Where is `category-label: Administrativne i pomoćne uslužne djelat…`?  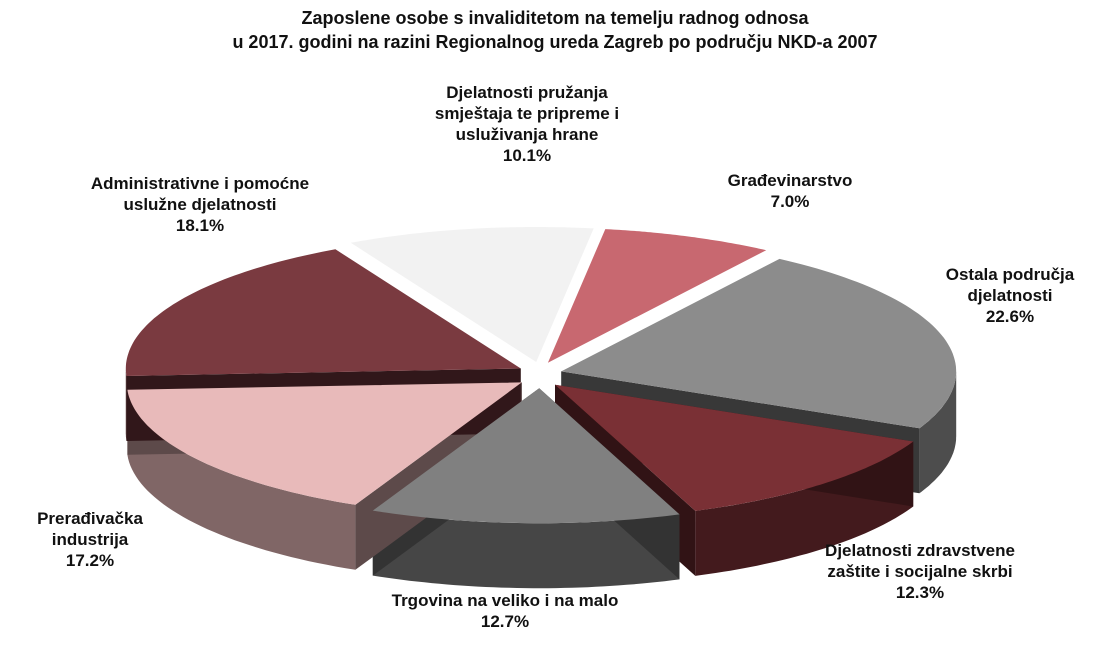 category-label: Administrativne i pomoćne uslužne djelat… is located at coordinates (200, 194).